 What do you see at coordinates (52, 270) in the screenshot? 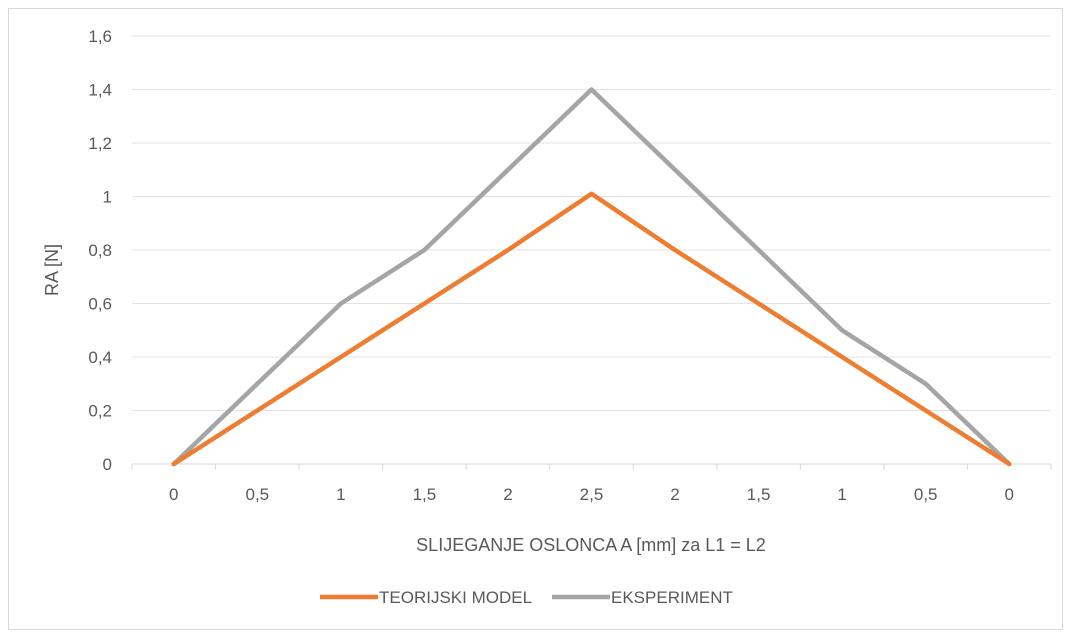
I see `y-axis-title: RA [N]` at bounding box center [52, 270].